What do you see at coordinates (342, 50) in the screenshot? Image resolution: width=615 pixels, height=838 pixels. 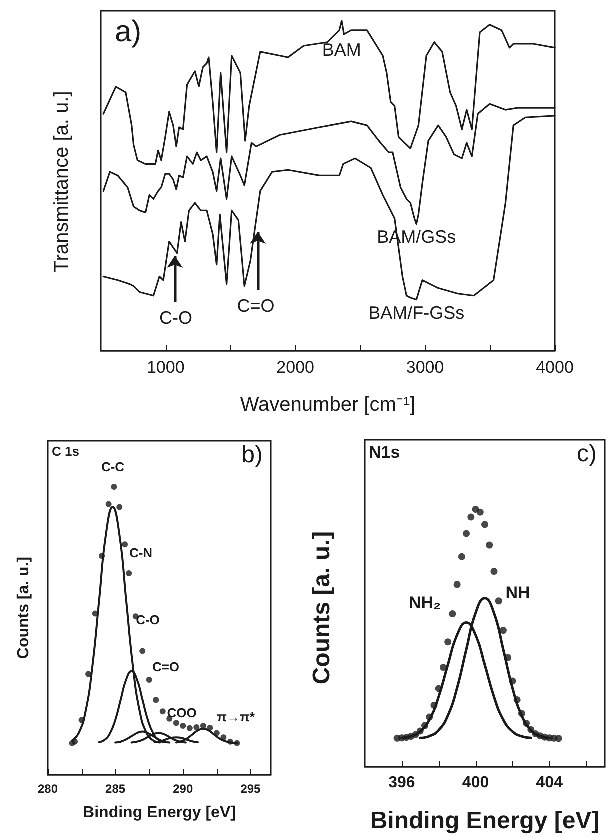 I see `series-label: BAM` at bounding box center [342, 50].